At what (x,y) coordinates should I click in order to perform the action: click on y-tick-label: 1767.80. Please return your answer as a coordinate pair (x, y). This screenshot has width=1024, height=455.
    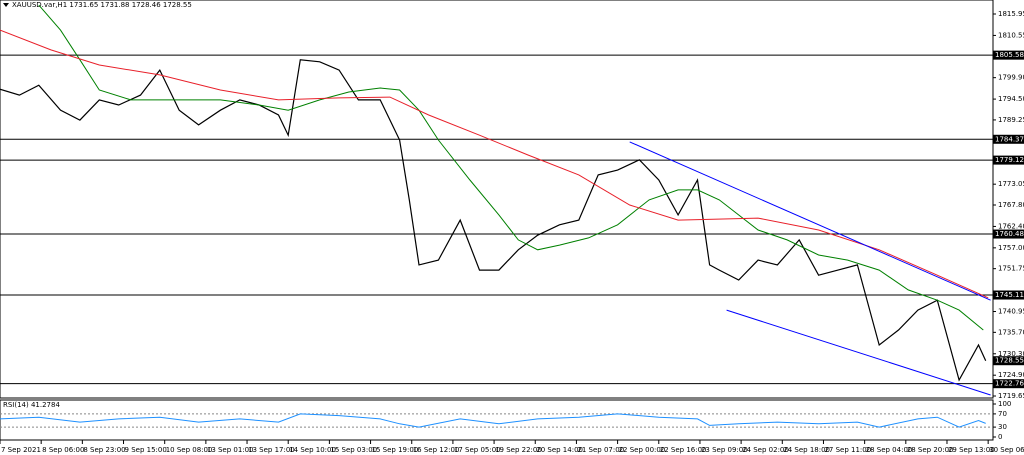
    Looking at the image, I should click on (1011, 205).